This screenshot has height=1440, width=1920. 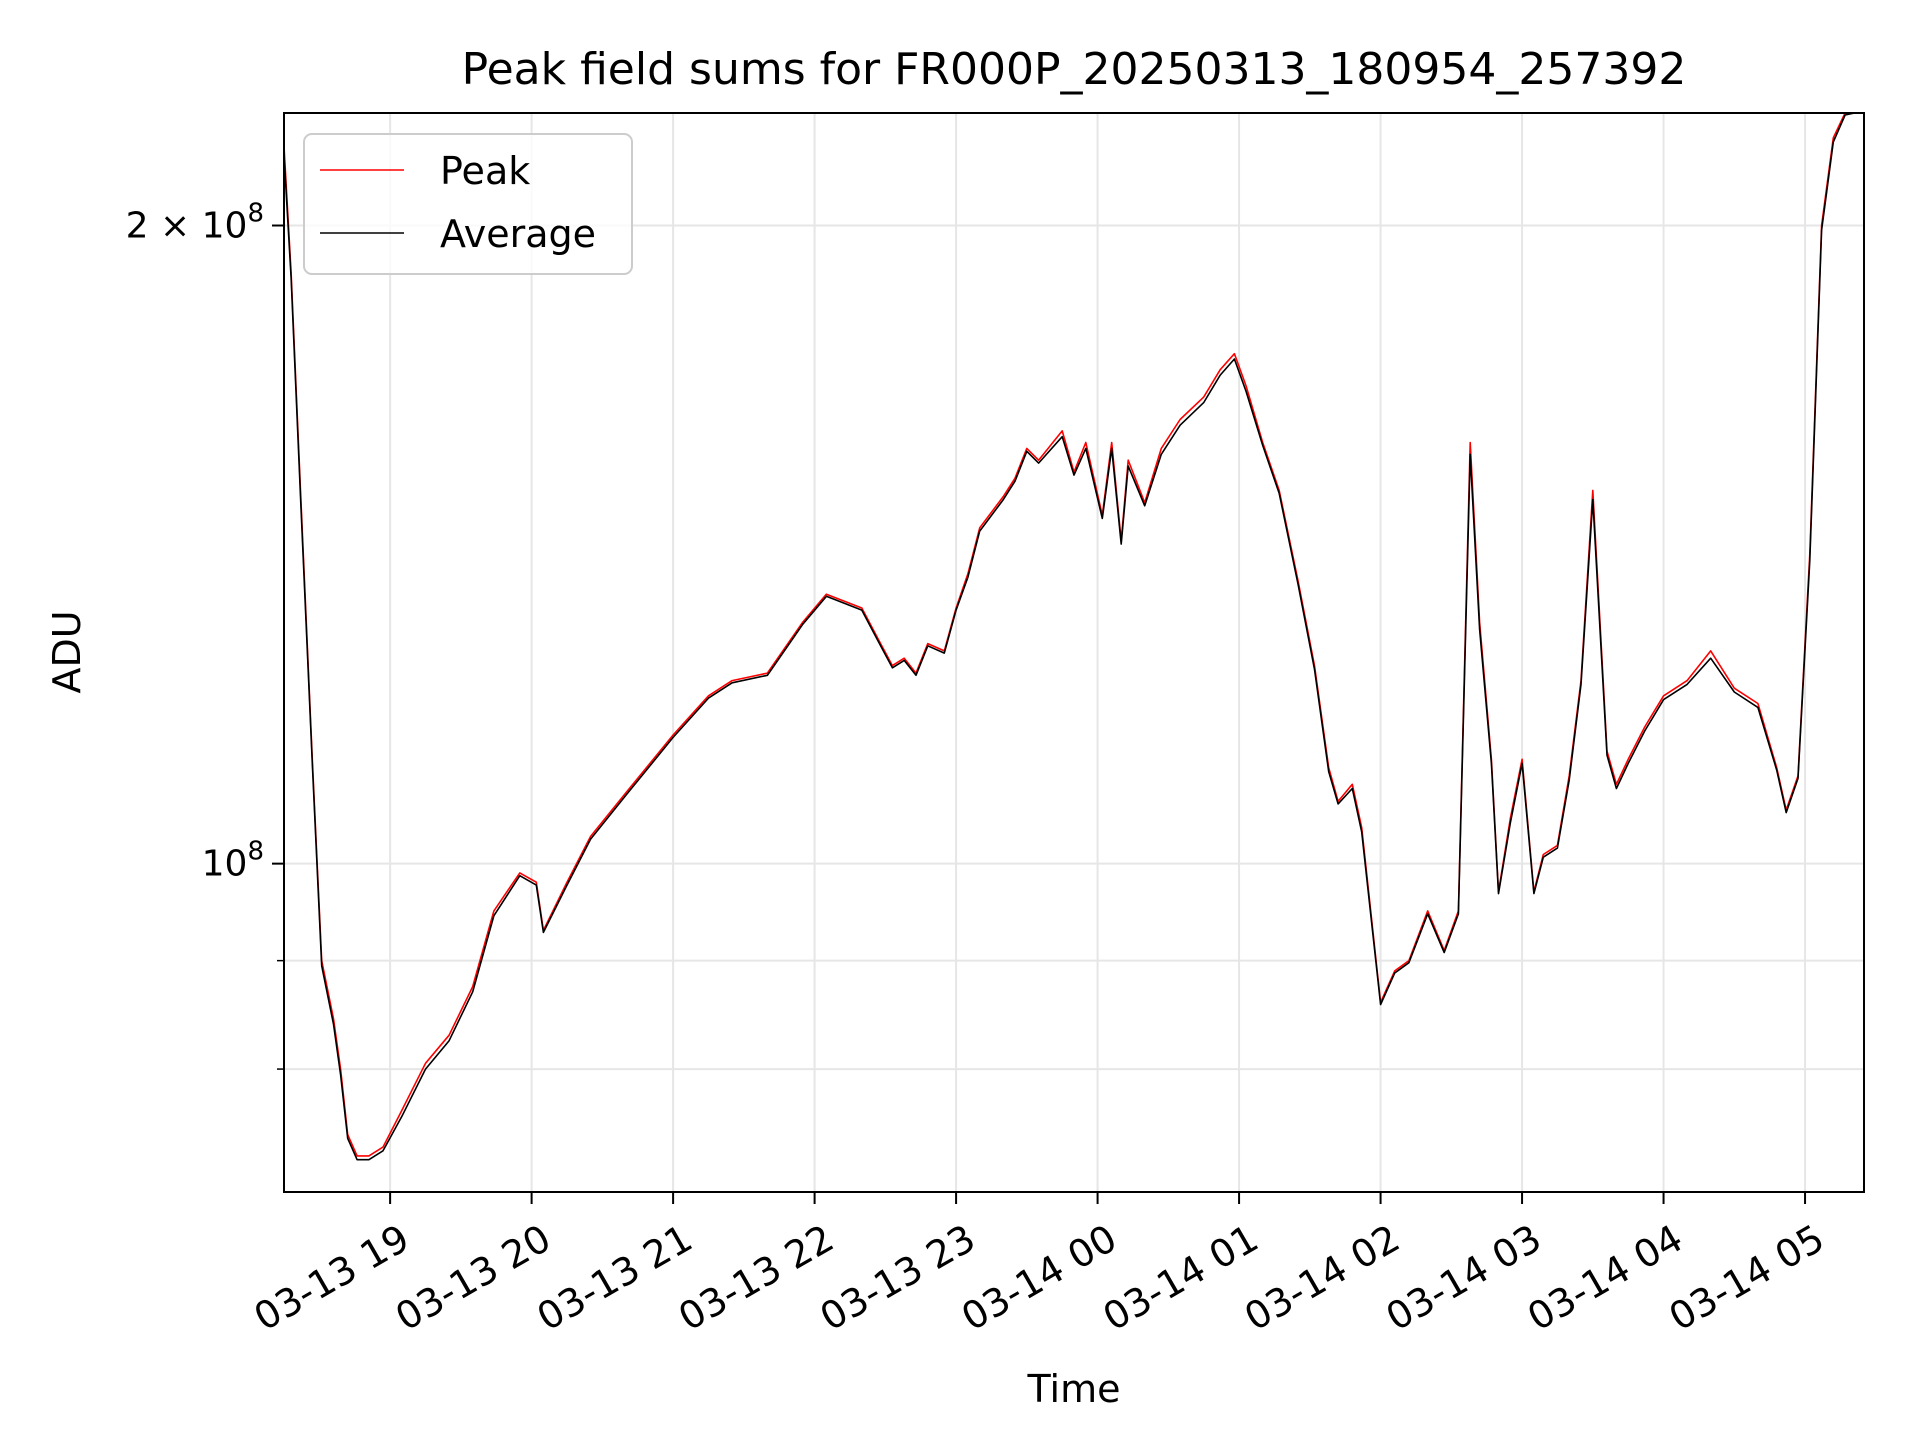 I want to click on legend-label-peak: Peak, so click(x=485, y=171).